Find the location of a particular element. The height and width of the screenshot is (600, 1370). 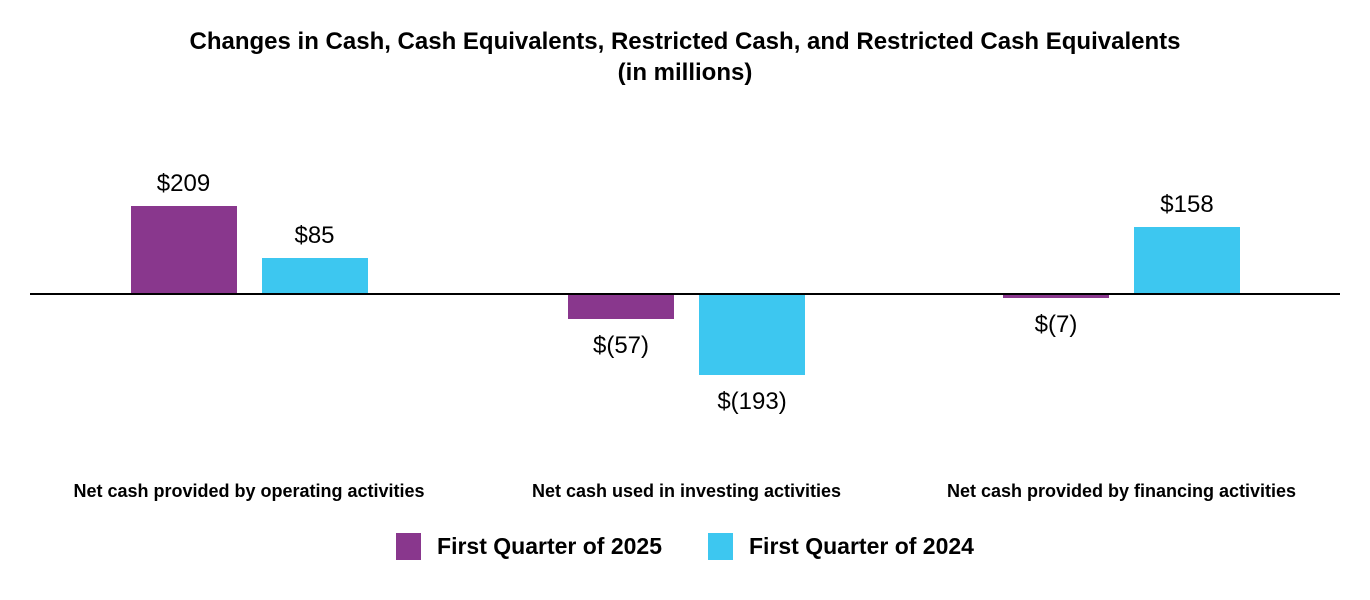

bar-value-label: $(7) is located at coordinates (1056, 324).